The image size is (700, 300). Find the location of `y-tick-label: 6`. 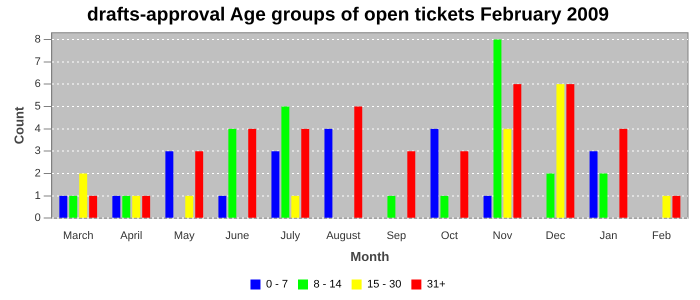

y-tick-label: 6 is located at coordinates (37, 84).